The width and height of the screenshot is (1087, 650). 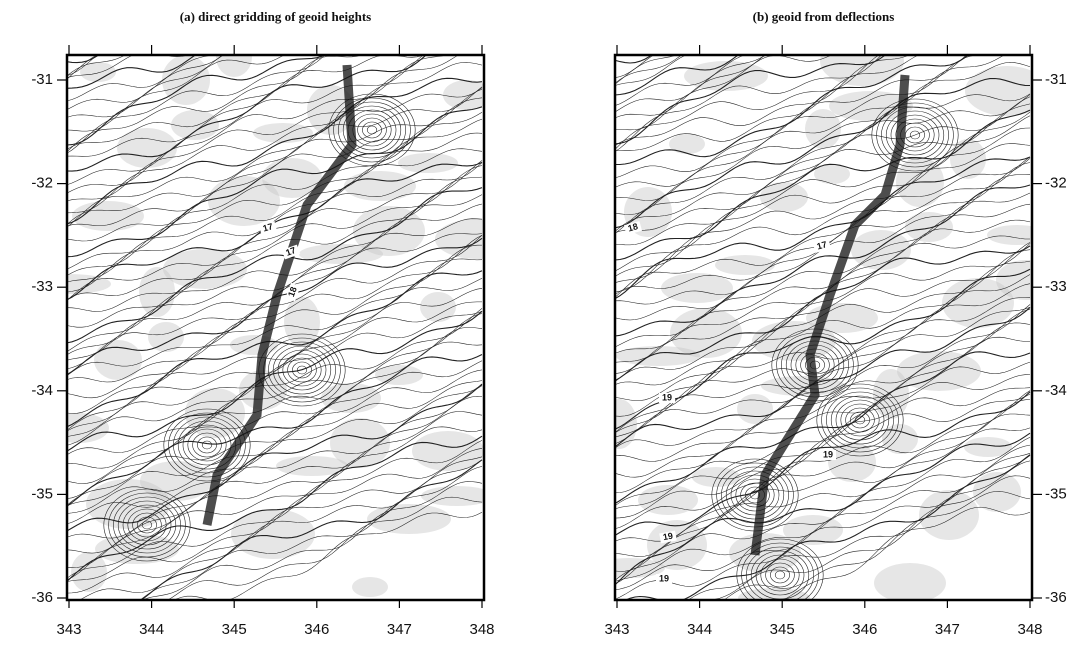 I want to click on y-tick-label: -32, so click(x=1056, y=183).